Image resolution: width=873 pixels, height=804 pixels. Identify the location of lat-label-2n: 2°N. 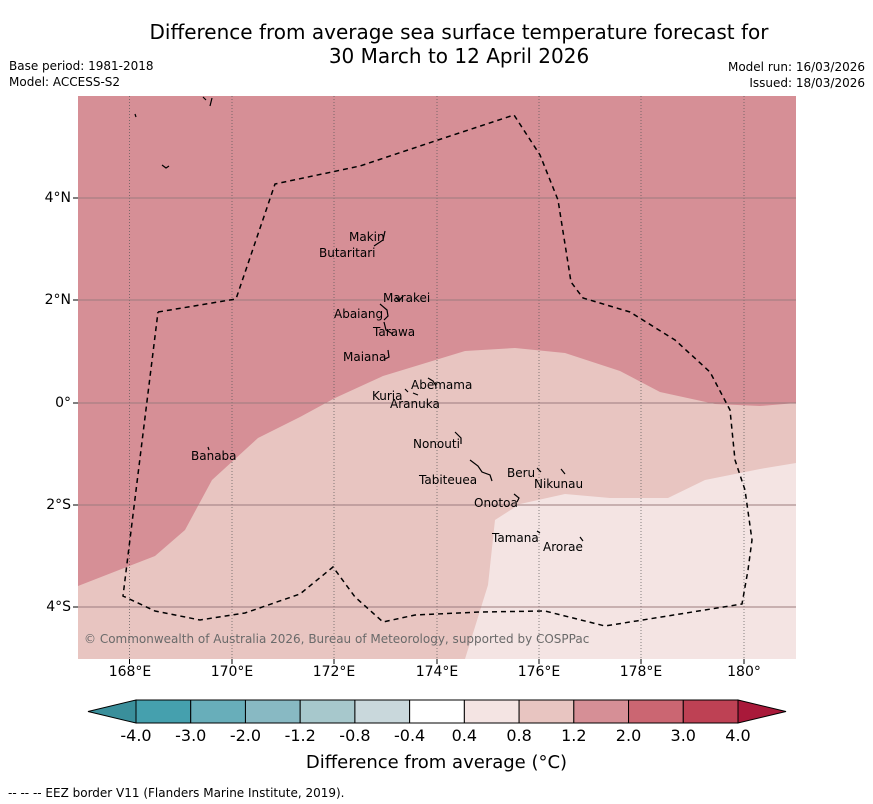
(57, 300).